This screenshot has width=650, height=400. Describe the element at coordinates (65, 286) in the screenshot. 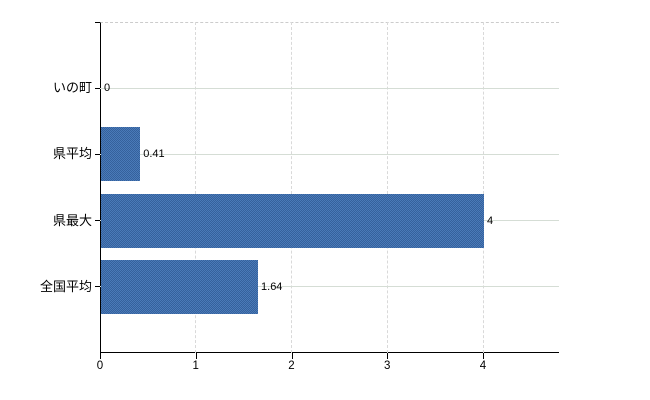

I see `category-label: 全国平均` at that location.